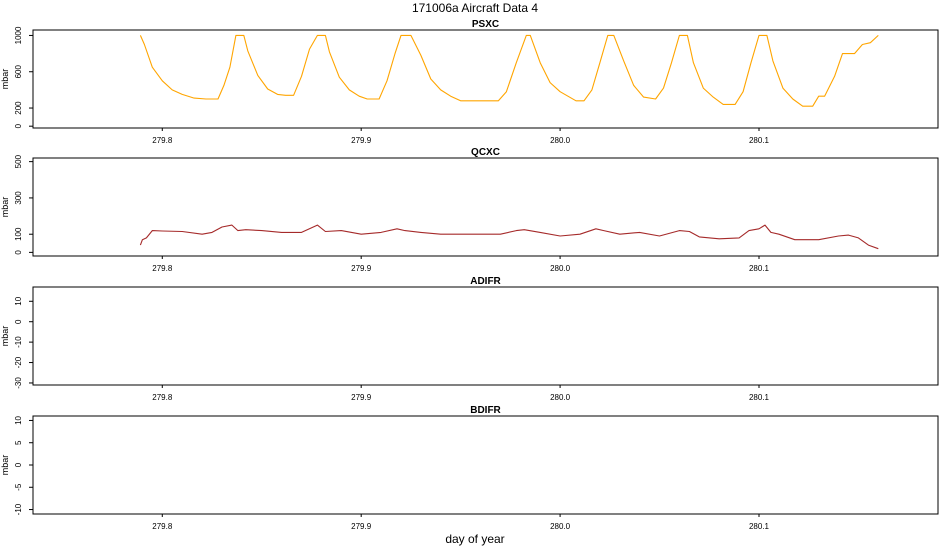  What do you see at coordinates (18, 161) in the screenshot?
I see `y-tick-label: 500` at bounding box center [18, 161].